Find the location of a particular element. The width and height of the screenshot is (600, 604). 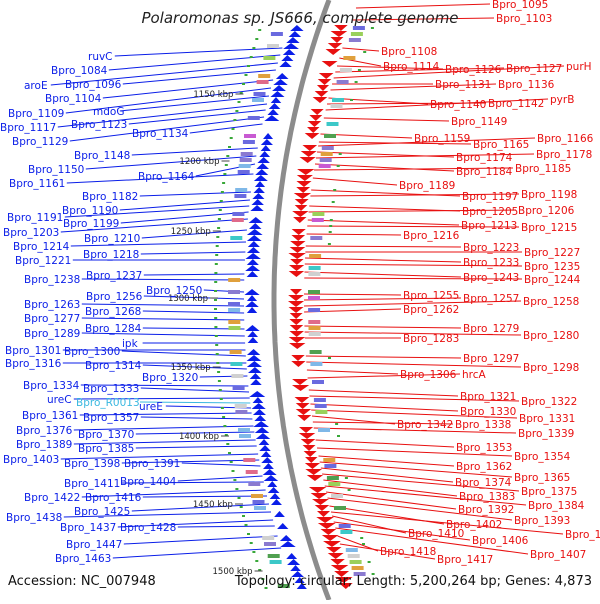

gene-label: Bpro_1398 is located at coordinates (92, 464).